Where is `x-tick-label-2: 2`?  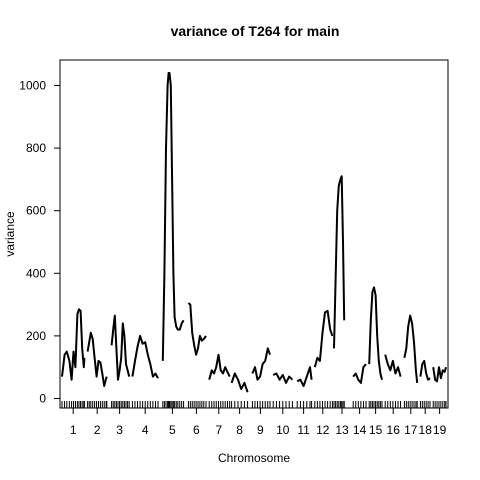
x-tick-label-2: 2 is located at coordinates (97, 430).